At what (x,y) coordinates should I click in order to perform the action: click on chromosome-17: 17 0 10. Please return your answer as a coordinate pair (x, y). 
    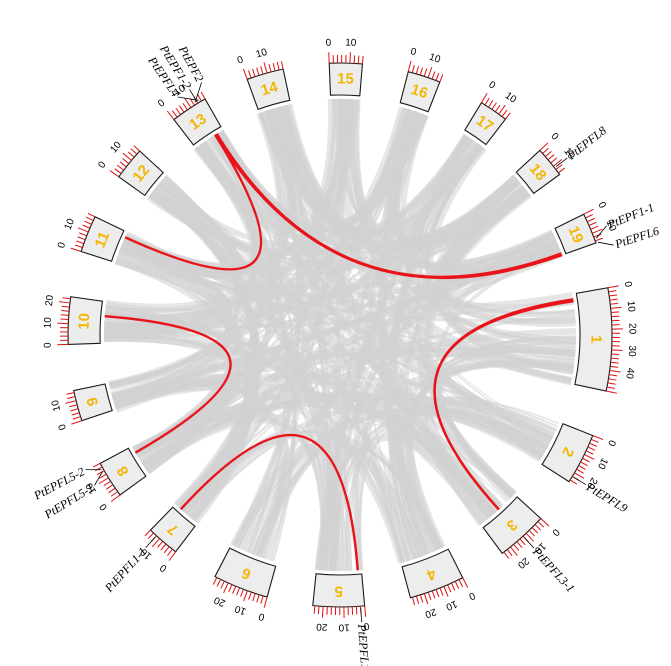
    Looking at the image, I should click on (491, 112).